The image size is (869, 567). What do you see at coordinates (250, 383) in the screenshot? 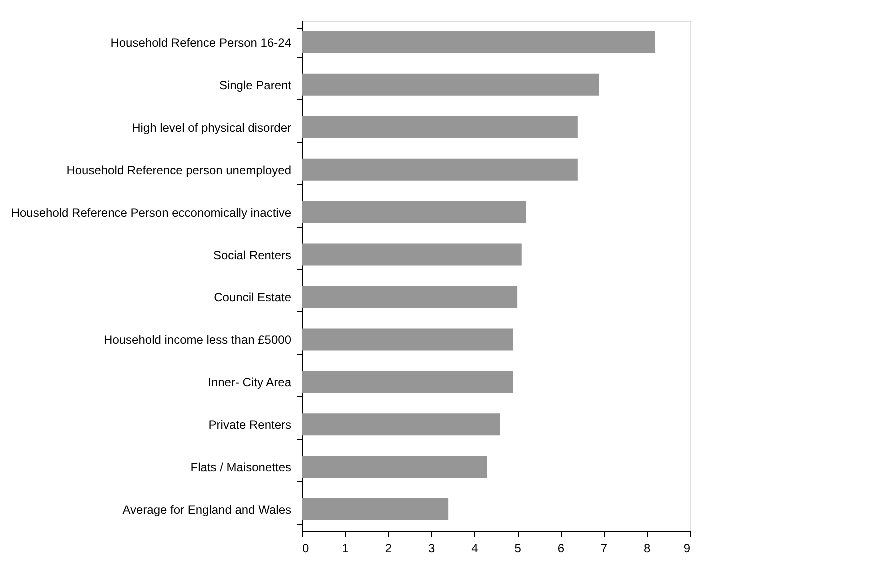
I see `y-tick-label: Inner- City Area` at bounding box center [250, 383].